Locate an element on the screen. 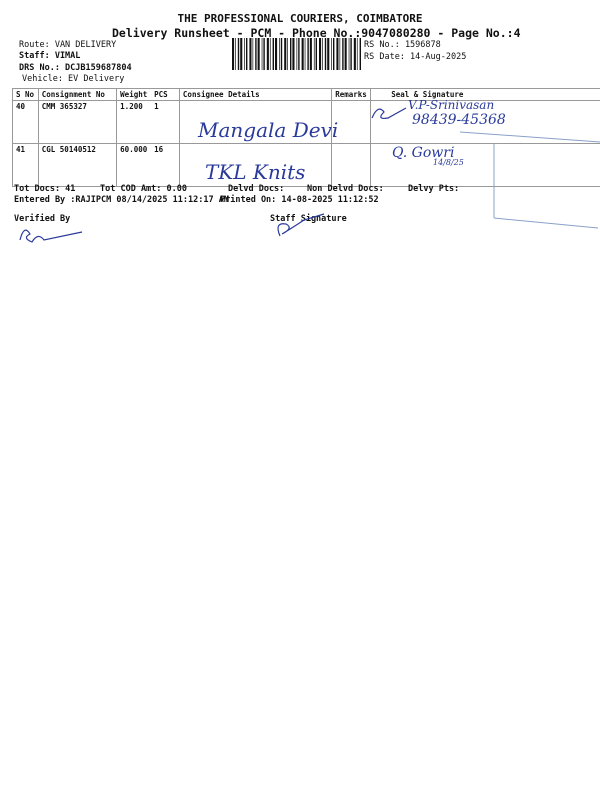 This screenshot has width=600, height=800. table-row: 41 CGL 50140512 60.000 16 is located at coordinates (306, 165).